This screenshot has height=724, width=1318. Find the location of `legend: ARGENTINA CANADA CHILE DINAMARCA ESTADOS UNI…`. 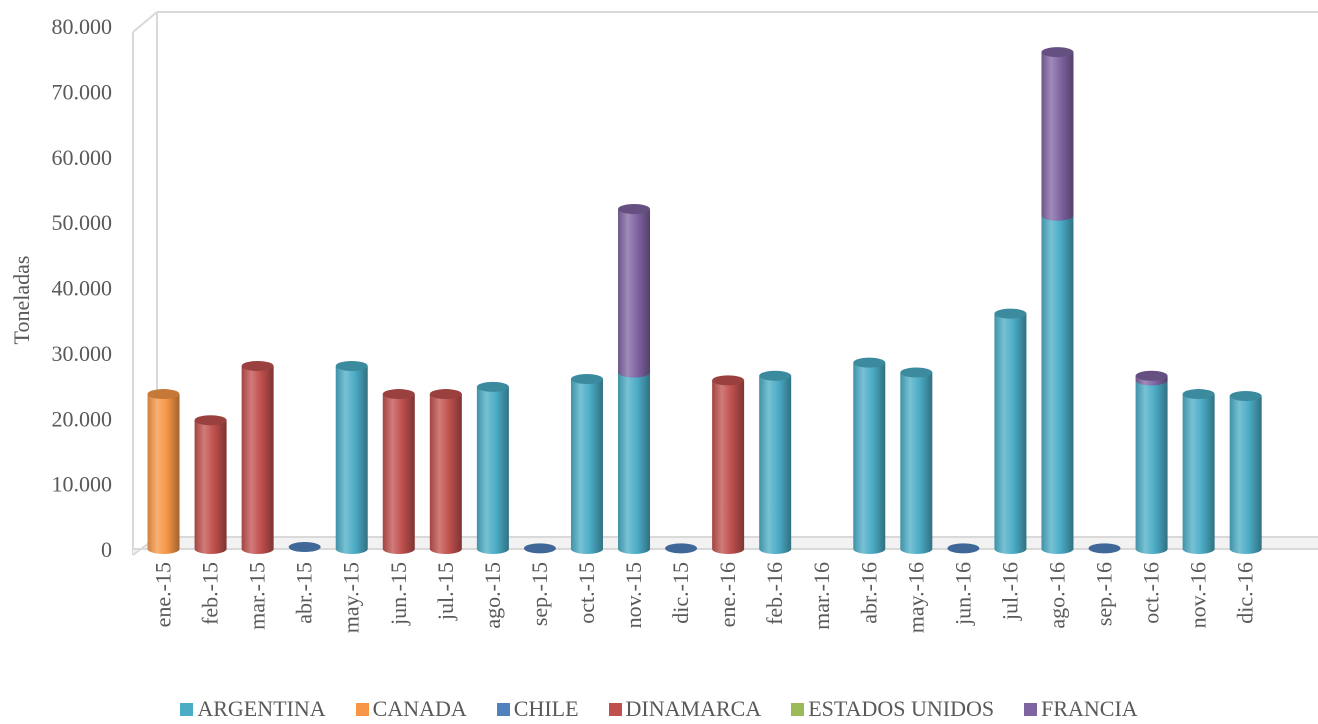

legend: ARGENTINA CANADA CHILE DINAMARCA ESTADOS UNI… is located at coordinates (659, 709).